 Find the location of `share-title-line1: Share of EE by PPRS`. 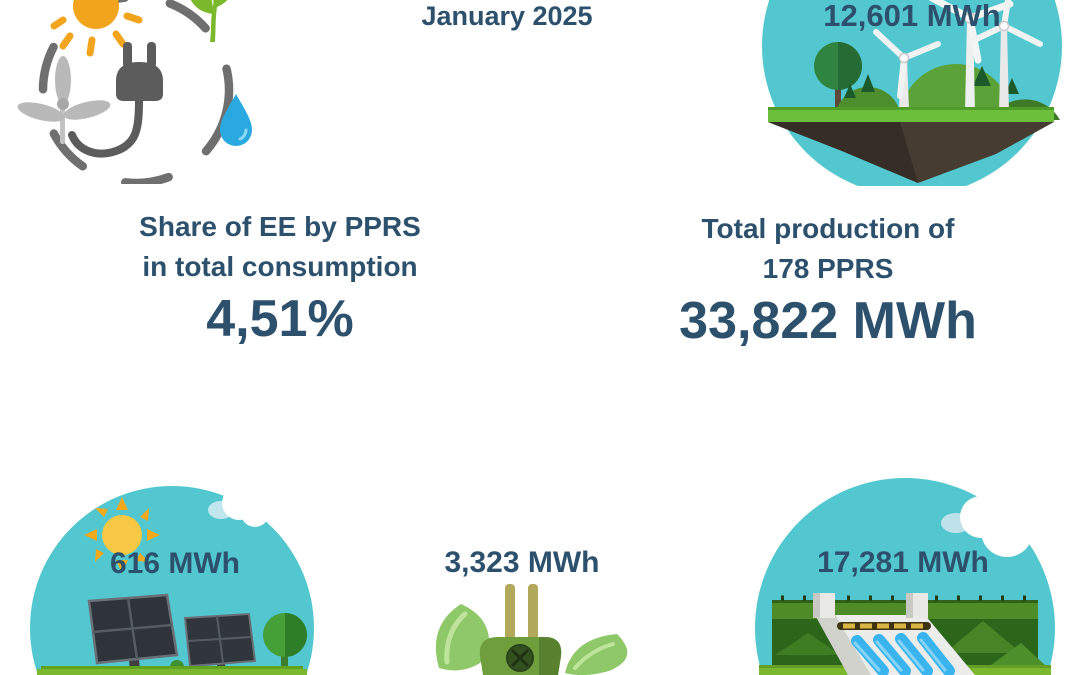

share-title-line1: Share of EE by PPRS is located at coordinates (280, 226).